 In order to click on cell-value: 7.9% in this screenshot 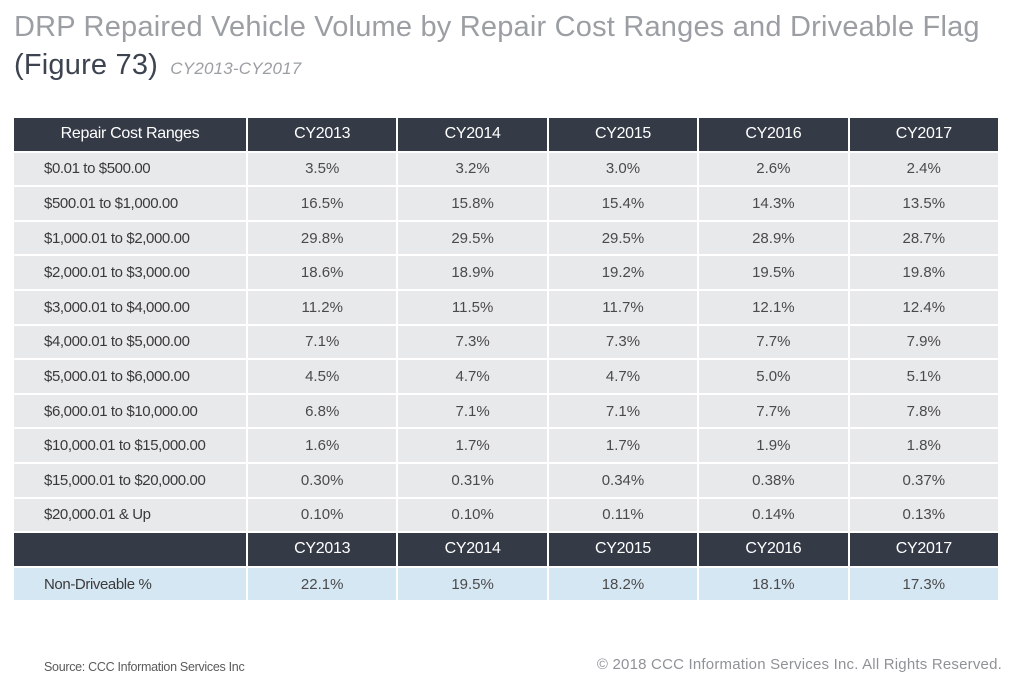, I will do `click(923, 342)`.